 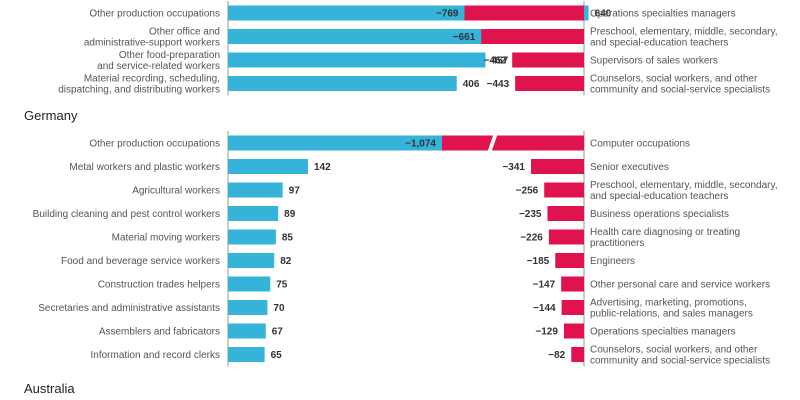 I want to click on loss-value-label: −144, so click(x=544, y=308).